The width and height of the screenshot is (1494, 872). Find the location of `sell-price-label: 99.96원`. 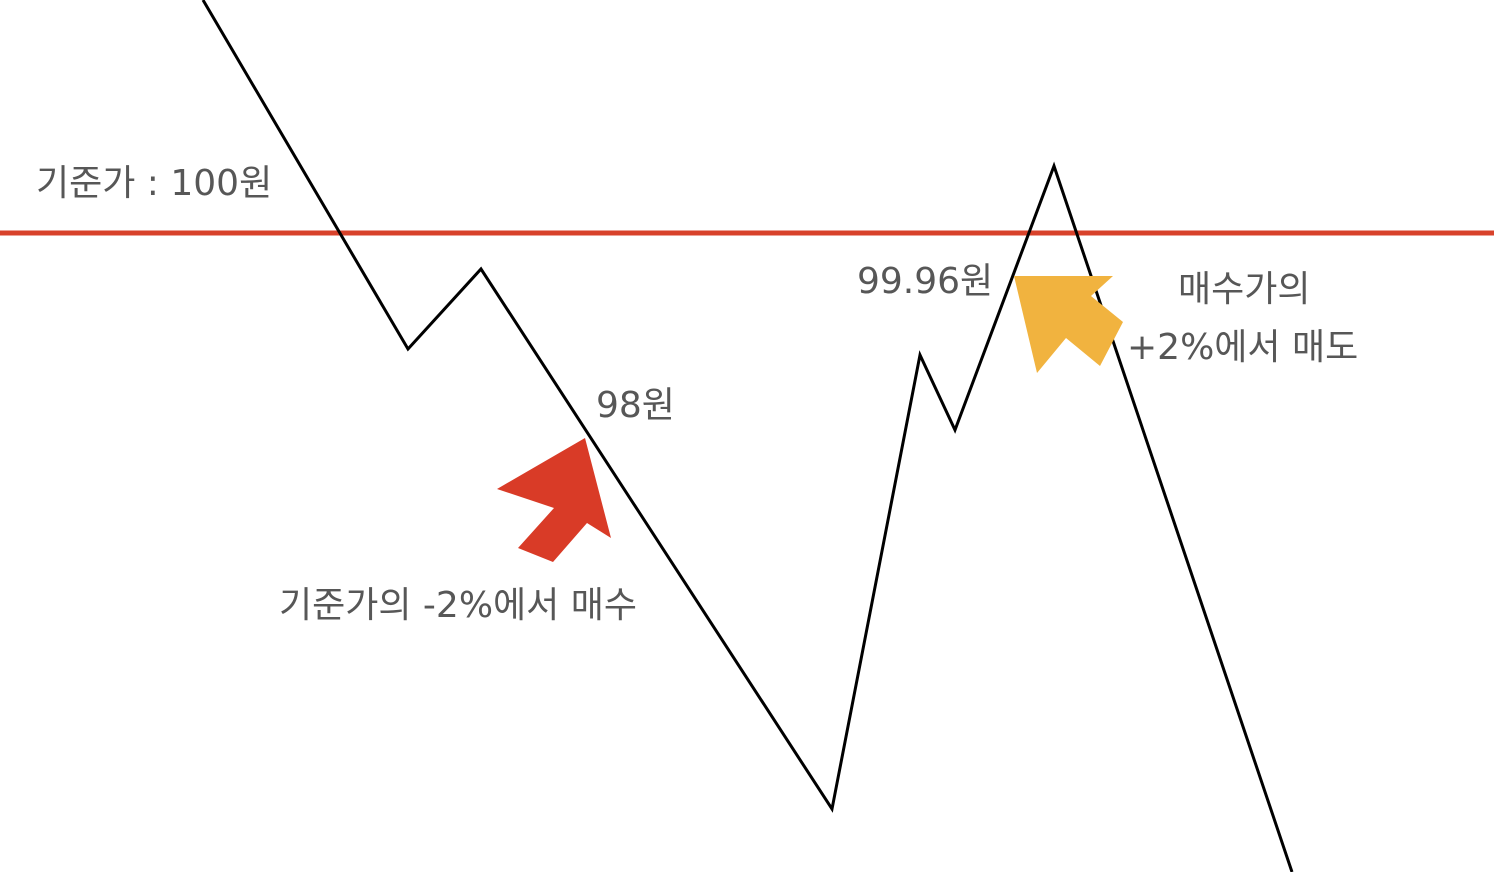

sell-price-label: 99.96원 is located at coordinates (925, 281).